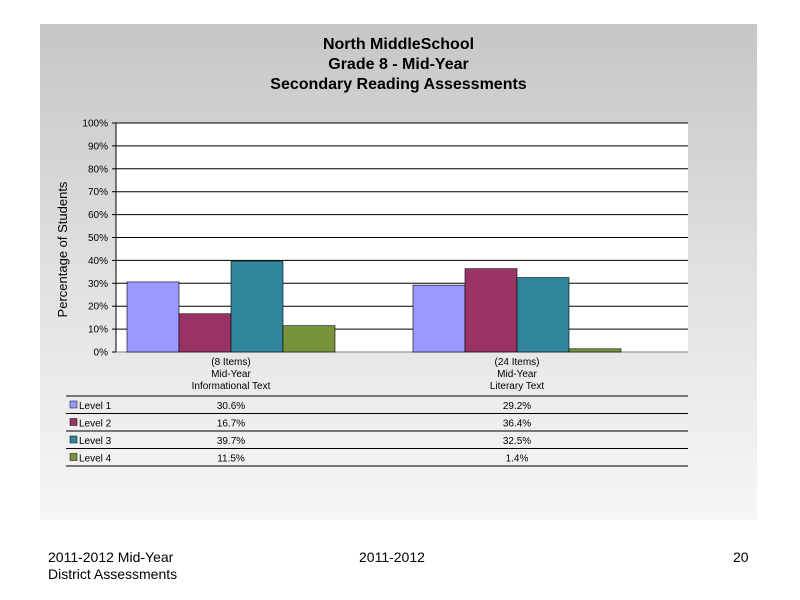 Image resolution: width=800 pixels, height=600 pixels. I want to click on chart-title-line-2: Grade 8 - Mid-Year, so click(398, 64).